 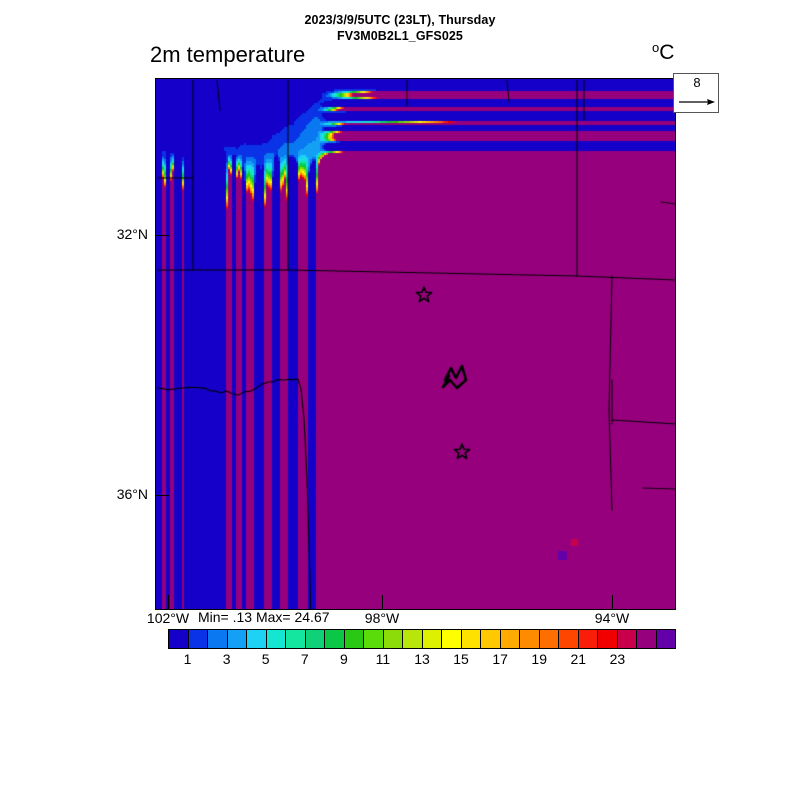 What do you see at coordinates (226, 659) in the screenshot?
I see `colorbar-tick-label: 3` at bounding box center [226, 659].